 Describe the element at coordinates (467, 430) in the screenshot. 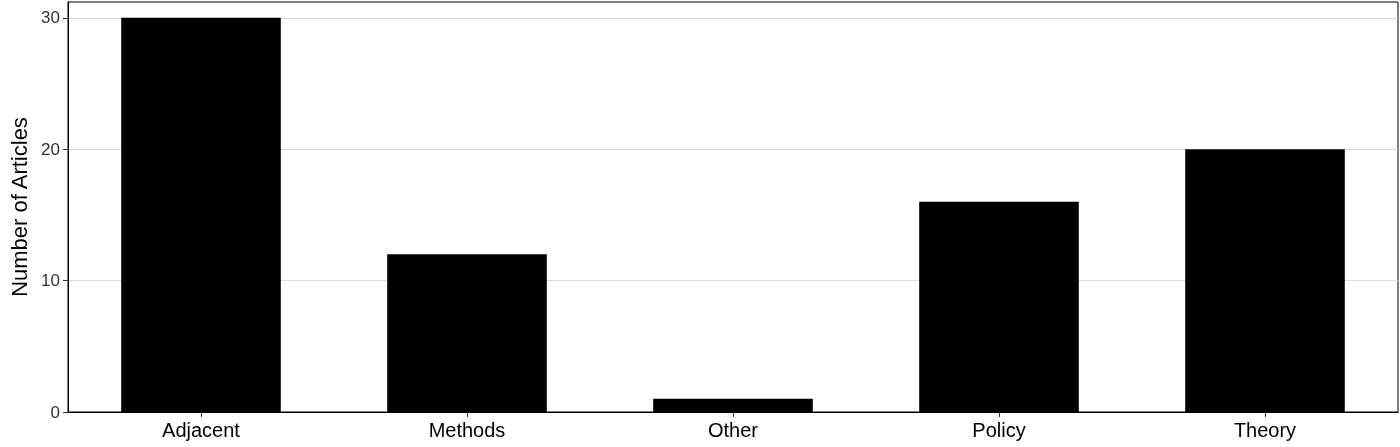

I see `x-tick-label: Methods` at that location.